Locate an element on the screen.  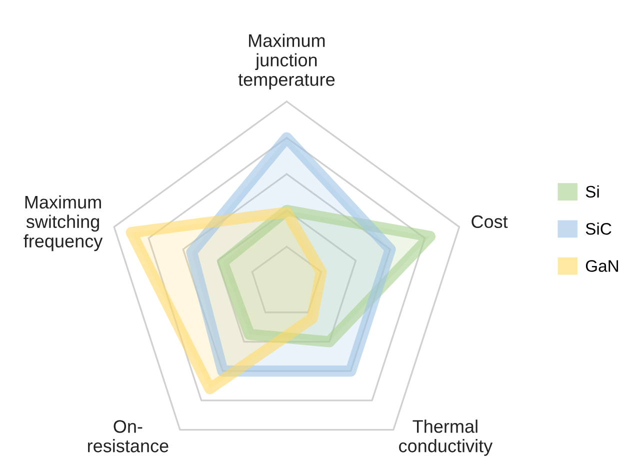
legend-label: GaN is located at coordinates (602, 266).